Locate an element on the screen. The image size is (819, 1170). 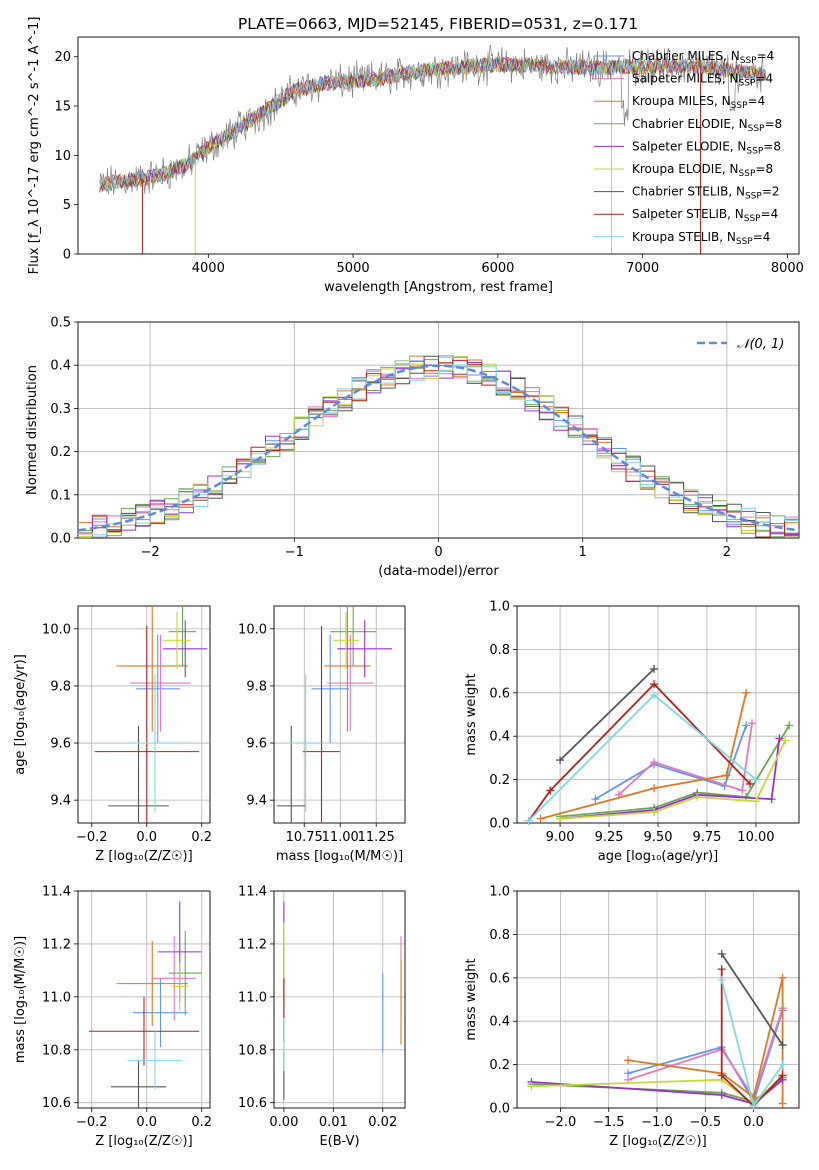
legend-entry: Salpeter STELIB, NSSP=4 is located at coordinates (705, 215).